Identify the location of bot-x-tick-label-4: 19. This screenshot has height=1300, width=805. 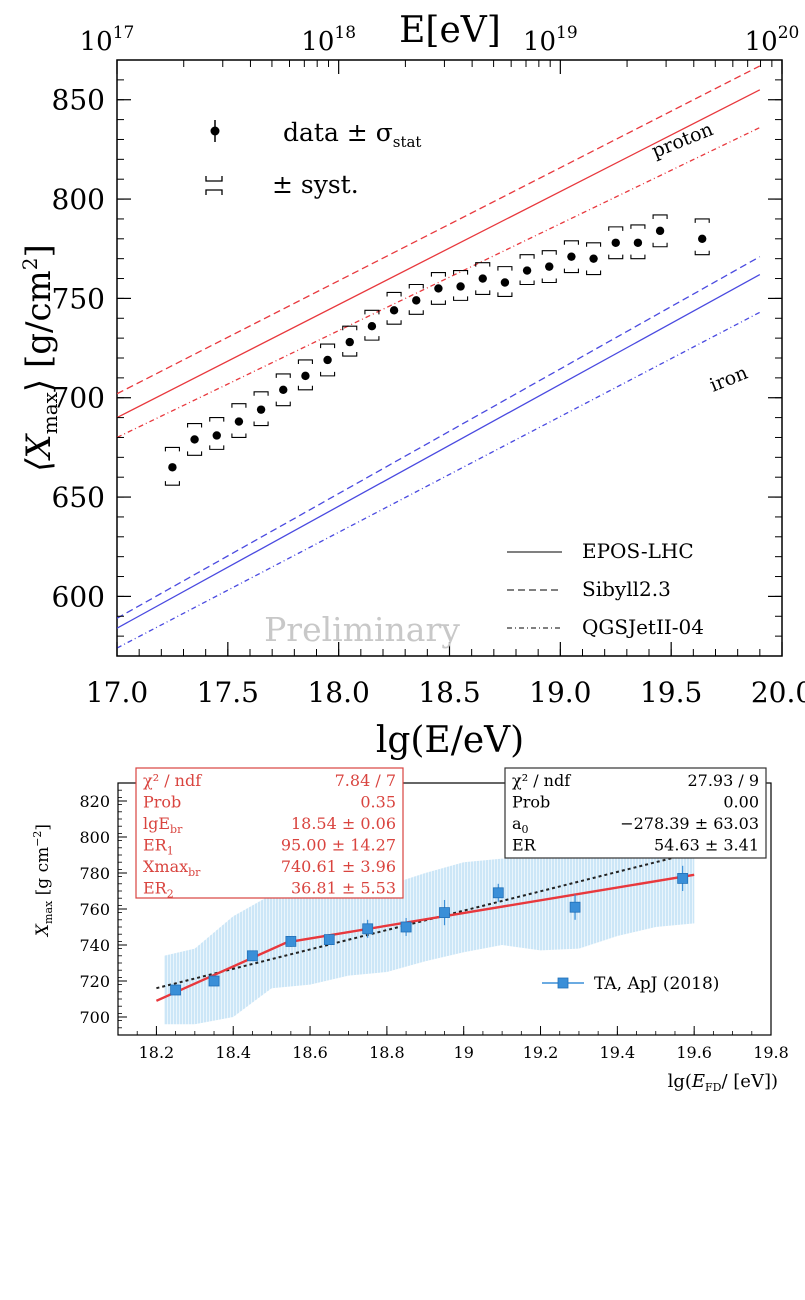
(464, 1052).